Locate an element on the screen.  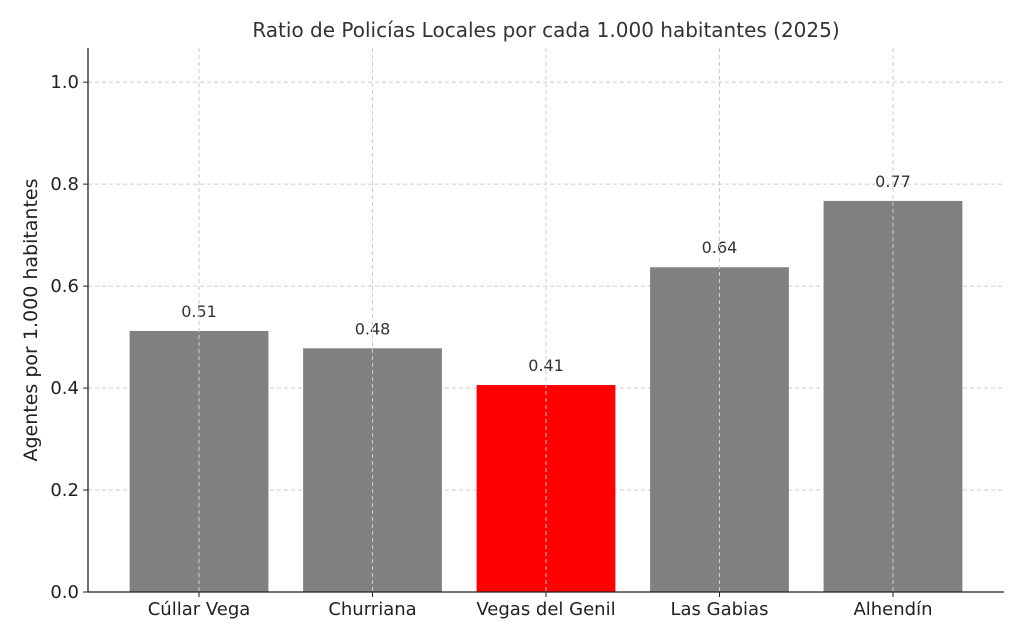
x-tick-label: Las Gabias is located at coordinates (719, 609).